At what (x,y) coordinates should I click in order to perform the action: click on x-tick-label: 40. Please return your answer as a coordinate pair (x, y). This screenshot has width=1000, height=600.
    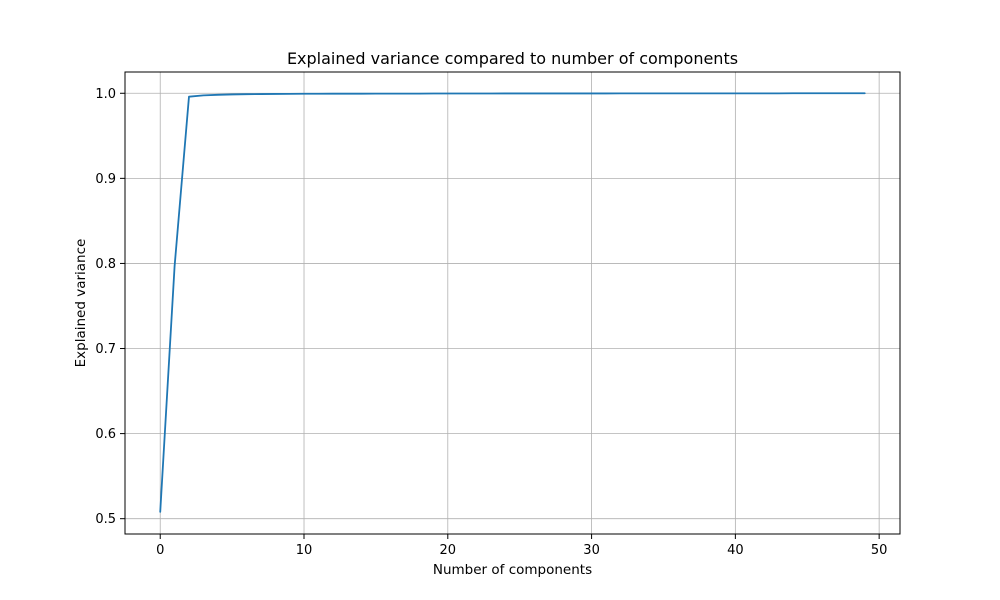
    Looking at the image, I should click on (735, 550).